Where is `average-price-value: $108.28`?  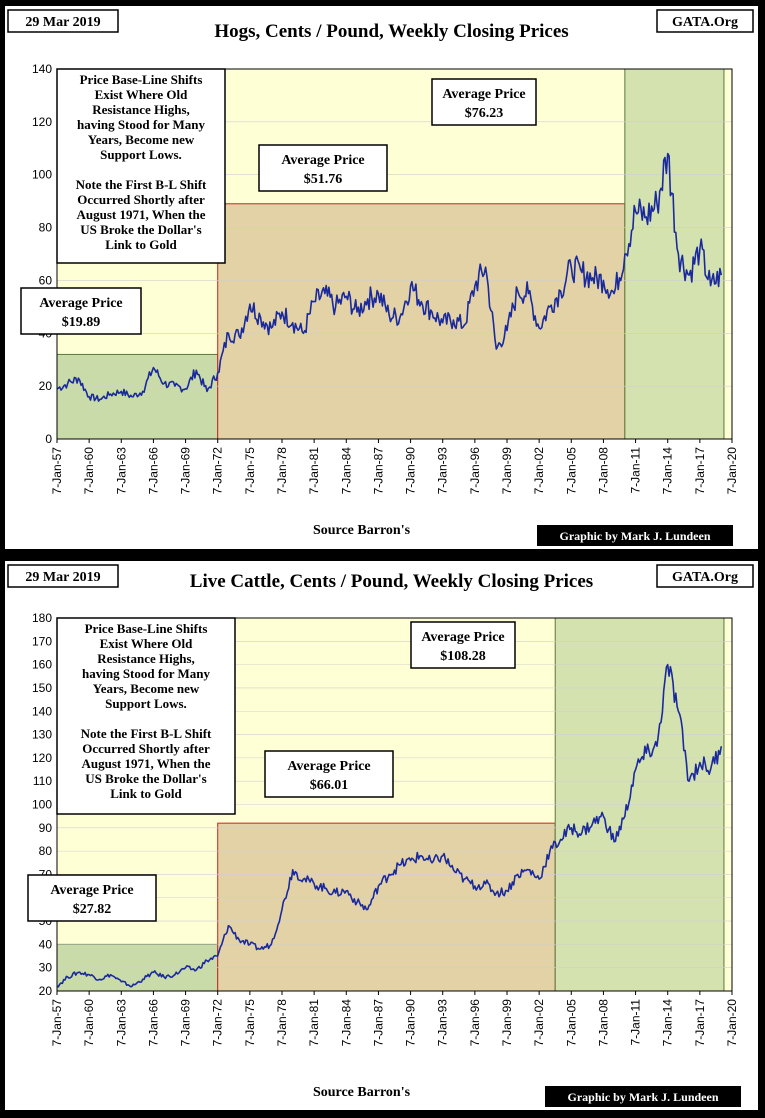 average-price-value: $108.28 is located at coordinates (463, 656).